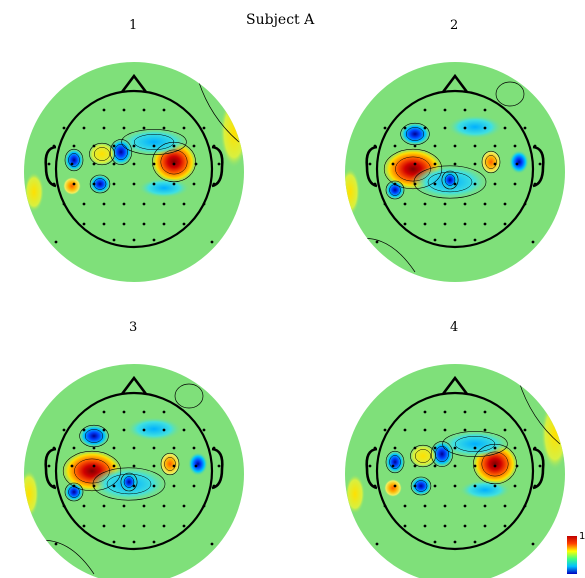  Describe the element at coordinates (538, 468) in the screenshot. I see `right-ear-outline` at that location.